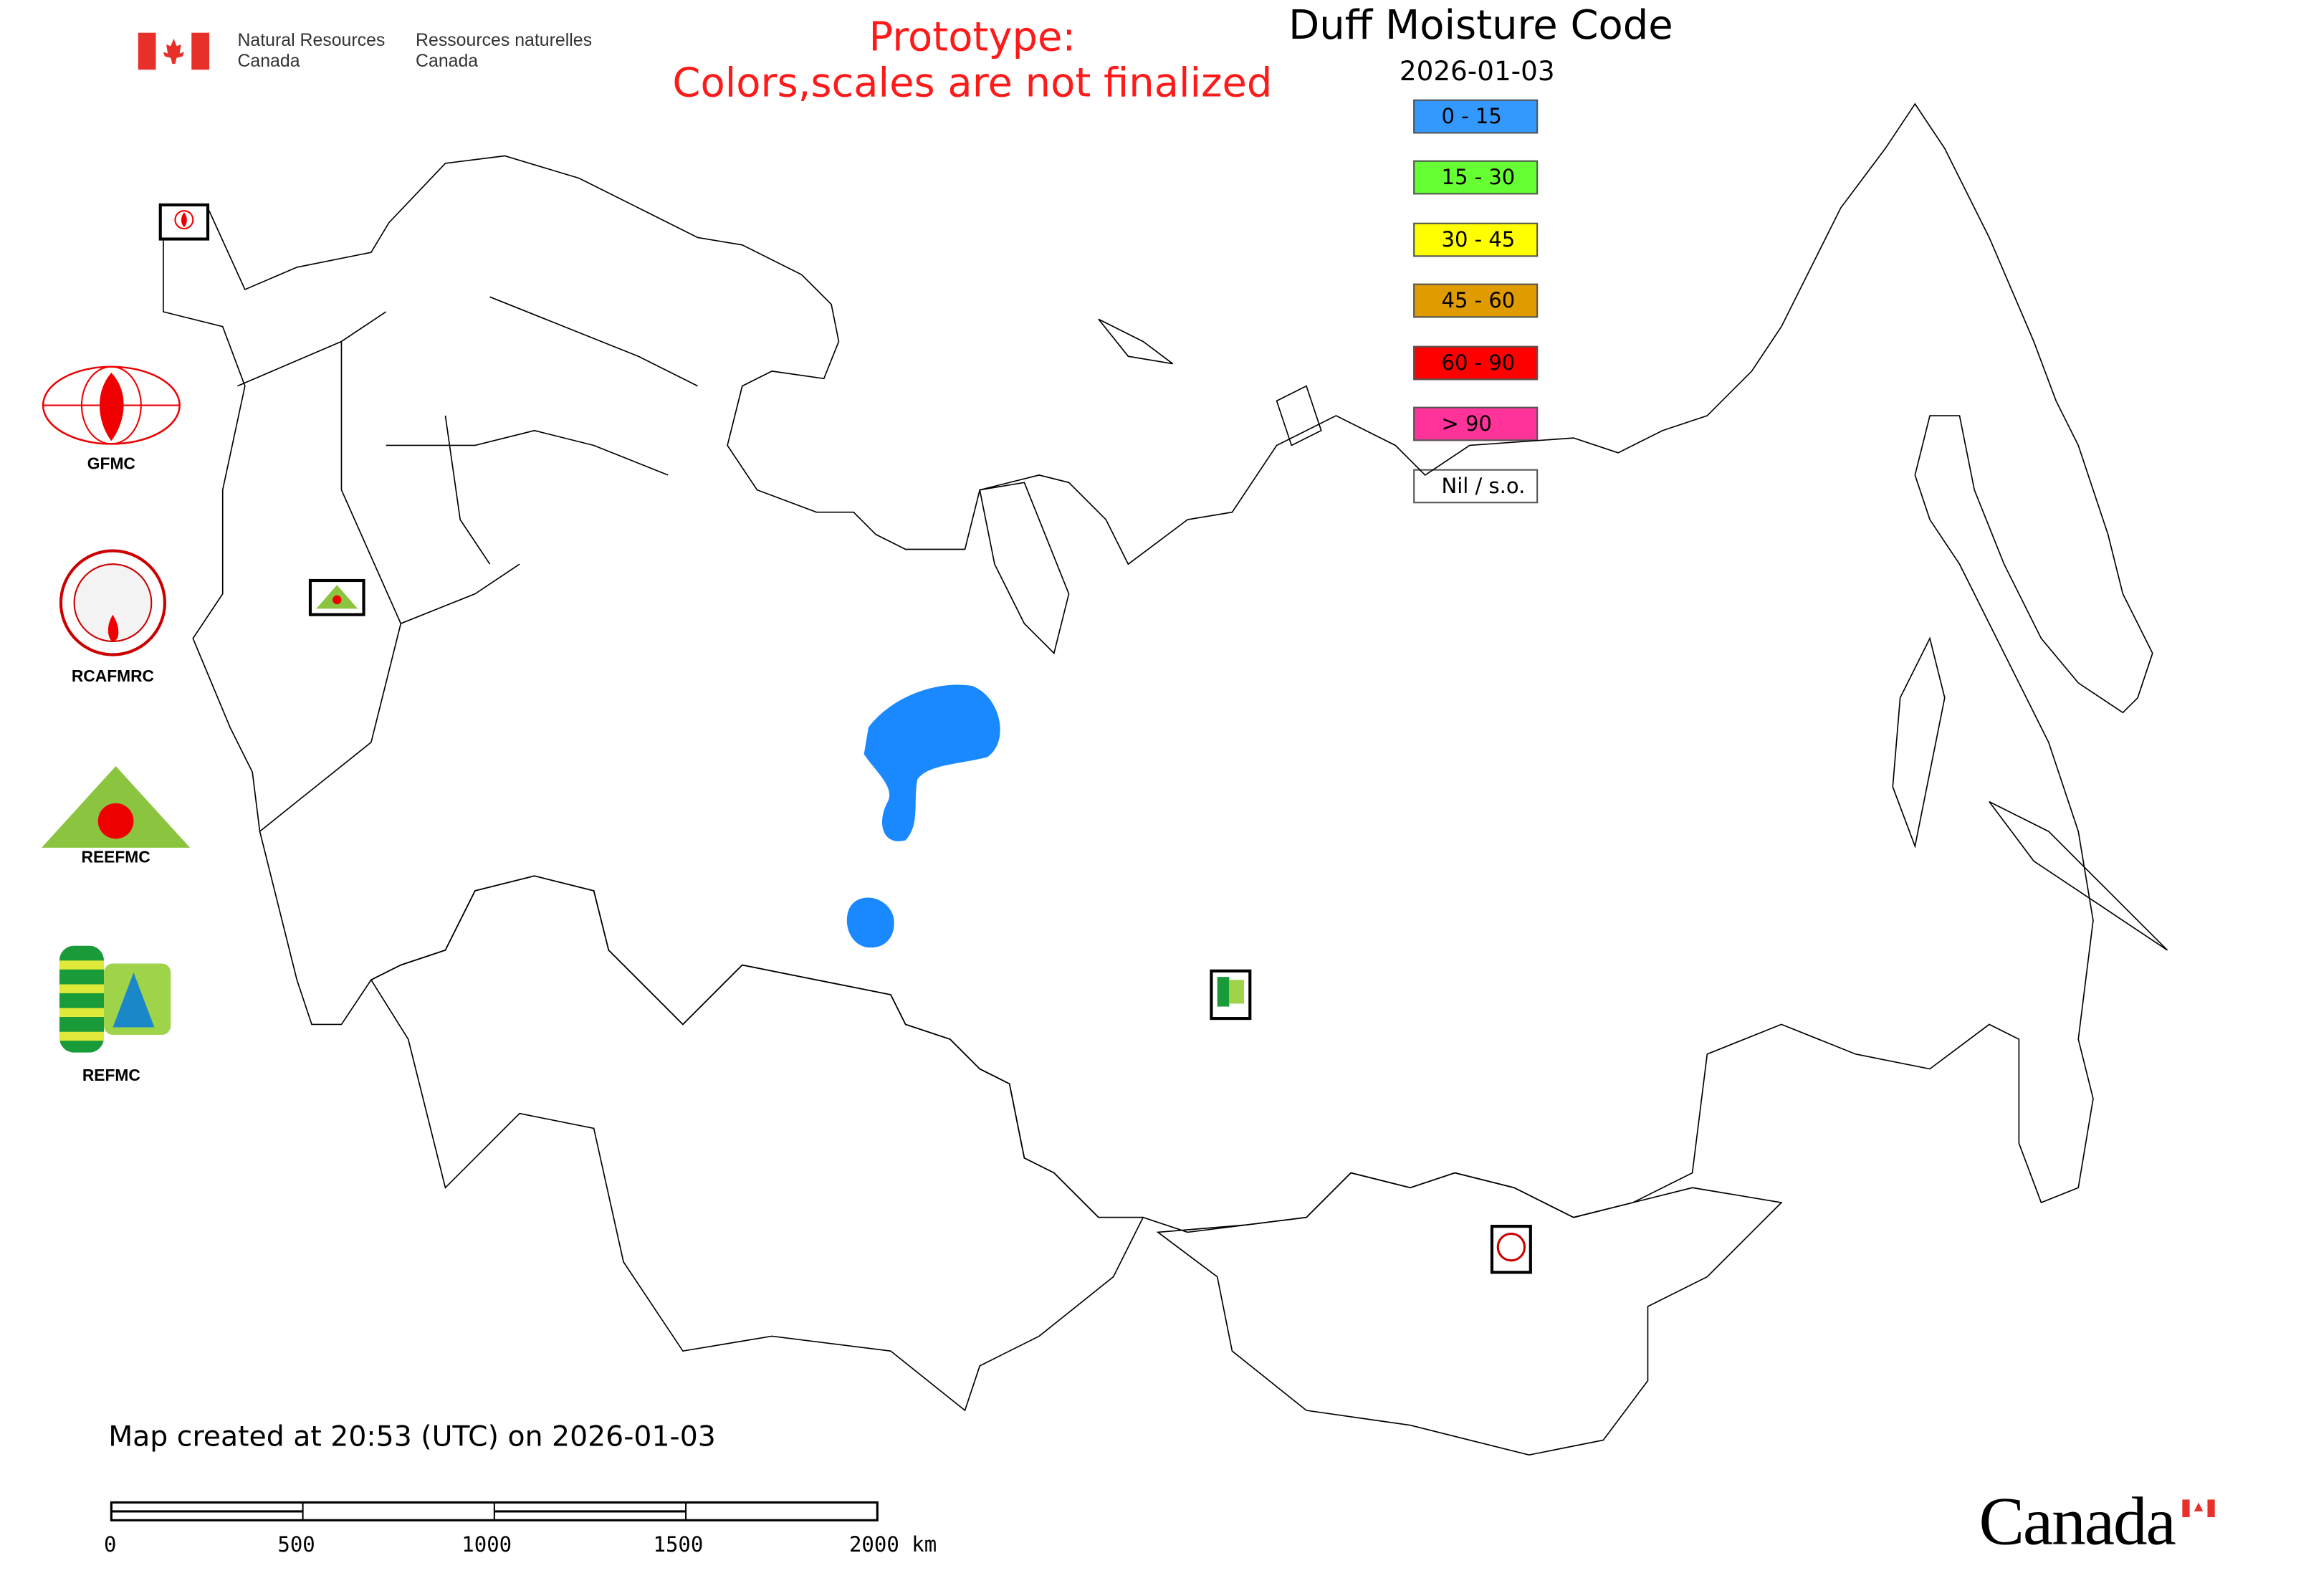  I want to click on kazakhstan-border, so click(757, 1144).